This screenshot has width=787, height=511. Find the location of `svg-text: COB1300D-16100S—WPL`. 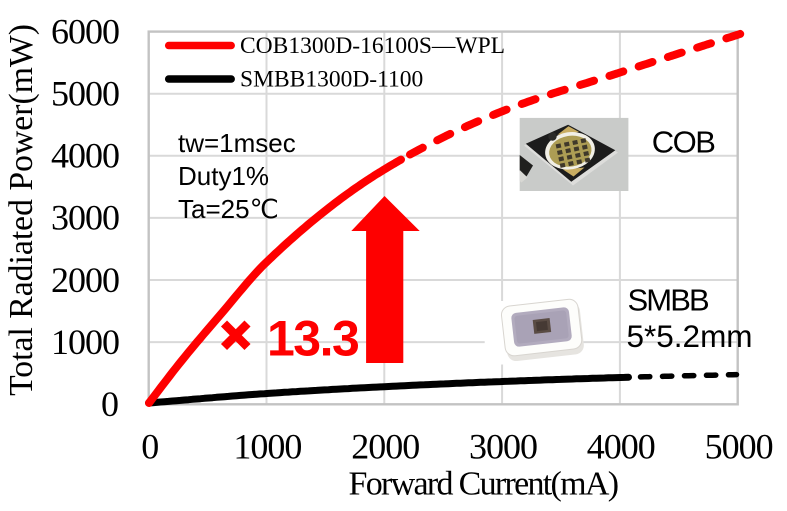

svg-text: COB1300D-16100S—WPL is located at coordinates (372, 46).